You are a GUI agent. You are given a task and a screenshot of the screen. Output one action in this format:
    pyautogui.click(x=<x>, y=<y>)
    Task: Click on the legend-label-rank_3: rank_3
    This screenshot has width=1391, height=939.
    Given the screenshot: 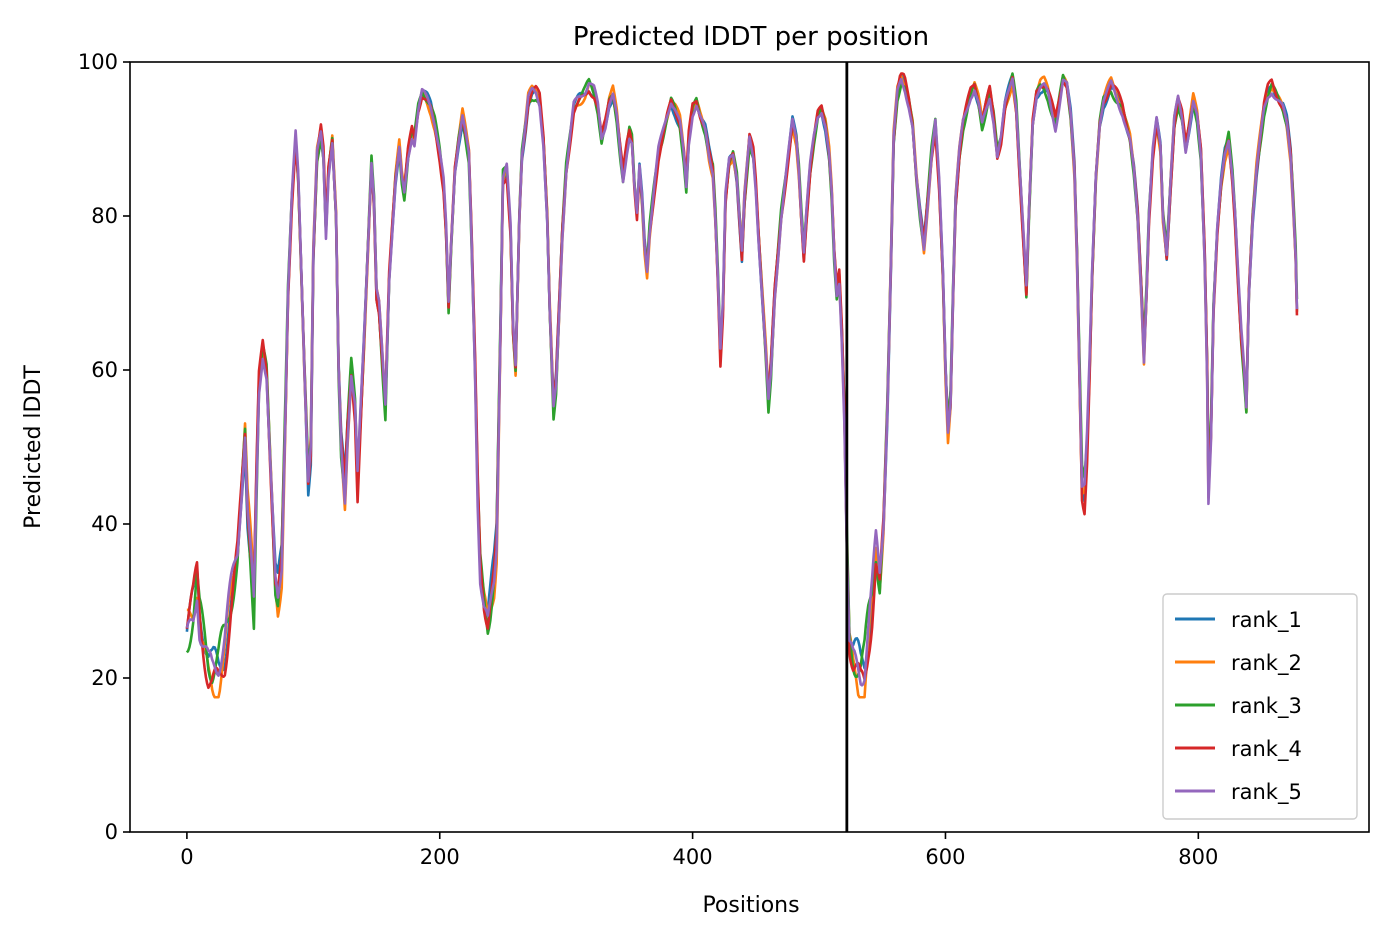 What is the action you would take?
    pyautogui.click(x=1266, y=706)
    